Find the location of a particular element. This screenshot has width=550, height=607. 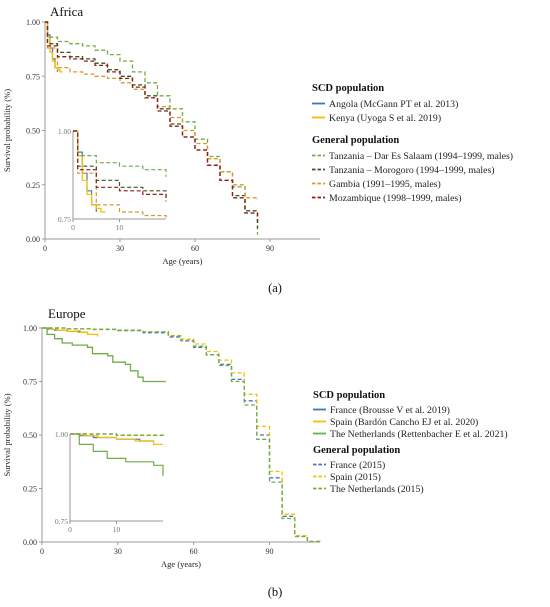

panel-label-b: (b) is located at coordinates (275, 592).